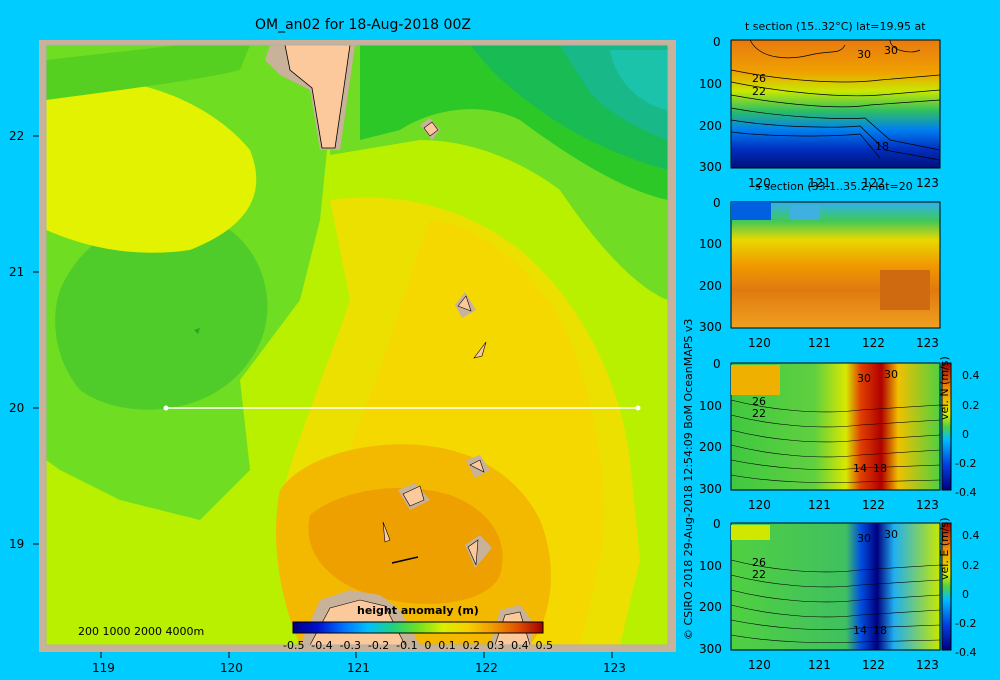  Describe the element at coordinates (231, 668) in the screenshot. I see `x-tick-label: 120` at that location.